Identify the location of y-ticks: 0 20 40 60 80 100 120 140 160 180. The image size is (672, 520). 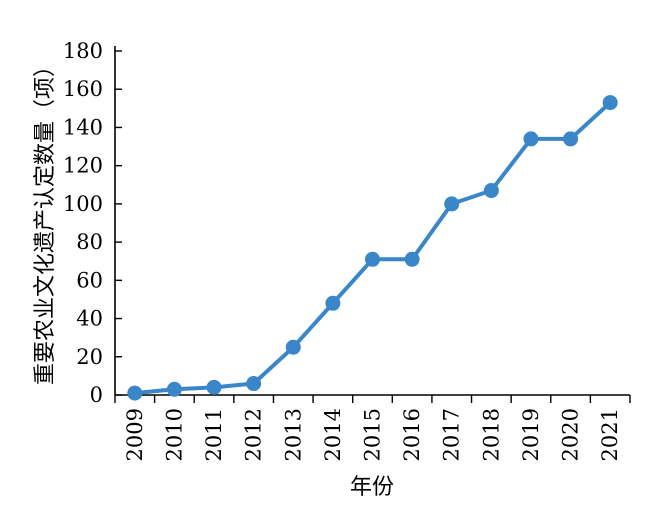
(92, 223).